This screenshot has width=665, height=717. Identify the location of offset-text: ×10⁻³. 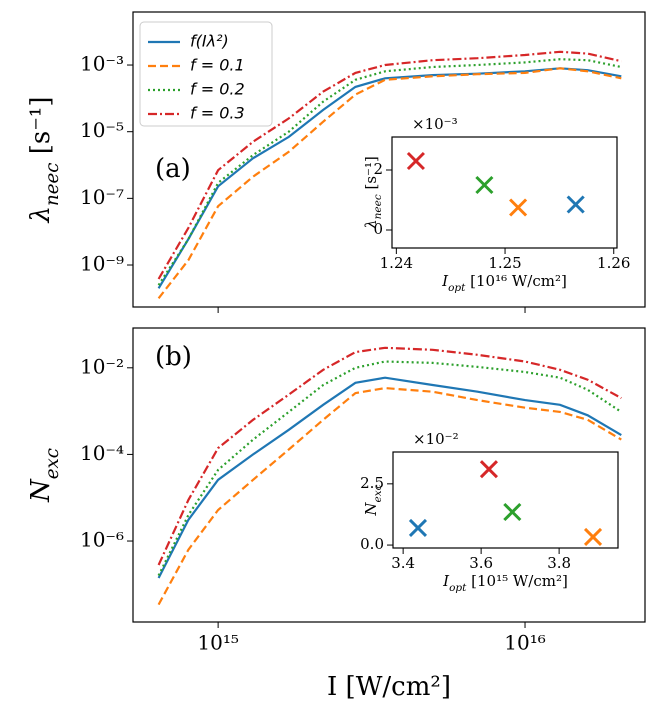
(435, 124).